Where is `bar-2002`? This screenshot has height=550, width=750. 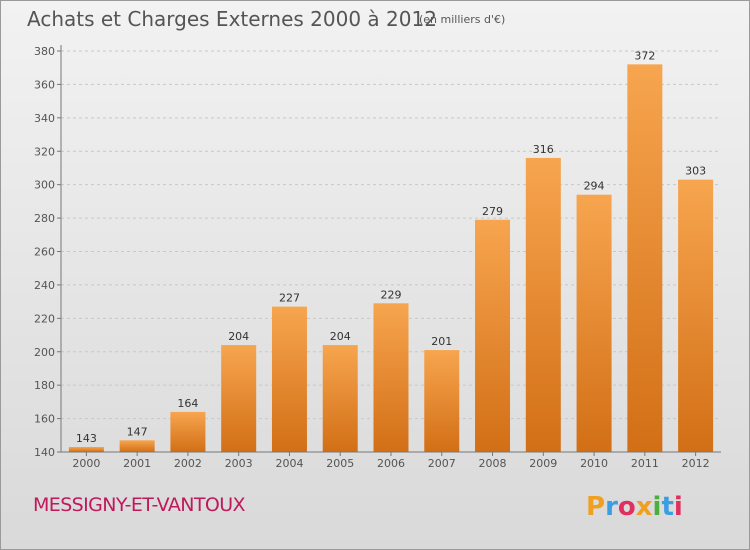 bar-2002 is located at coordinates (188, 431).